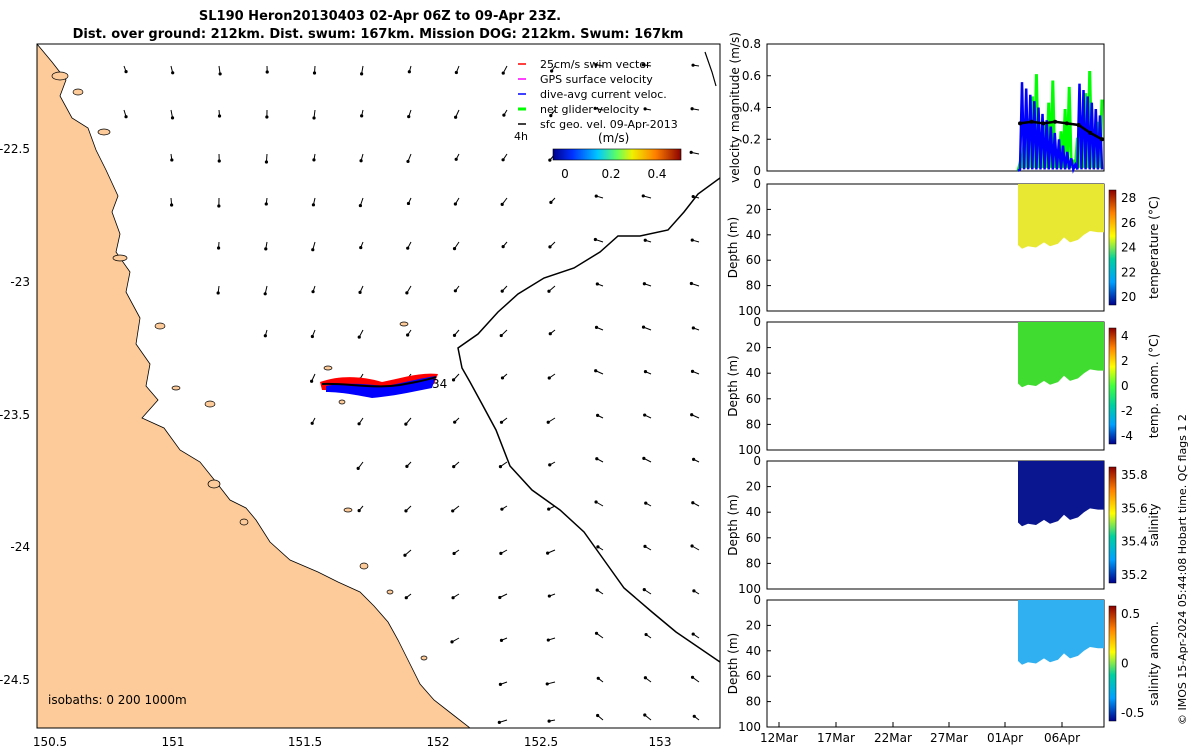 Image resolution: width=1200 pixels, height=750 pixels. I want to click on legend-time-label: 4h, so click(521, 136).